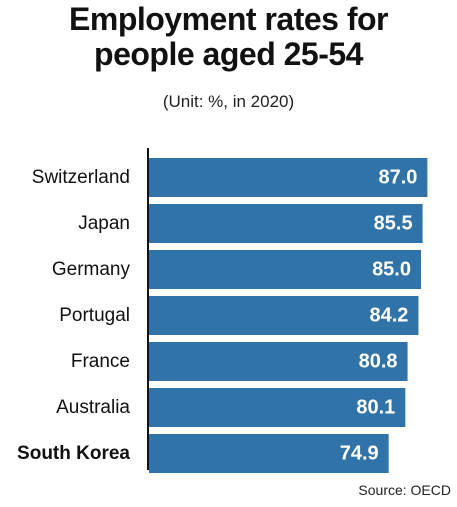  I want to click on category-label: Australia, so click(93, 407).